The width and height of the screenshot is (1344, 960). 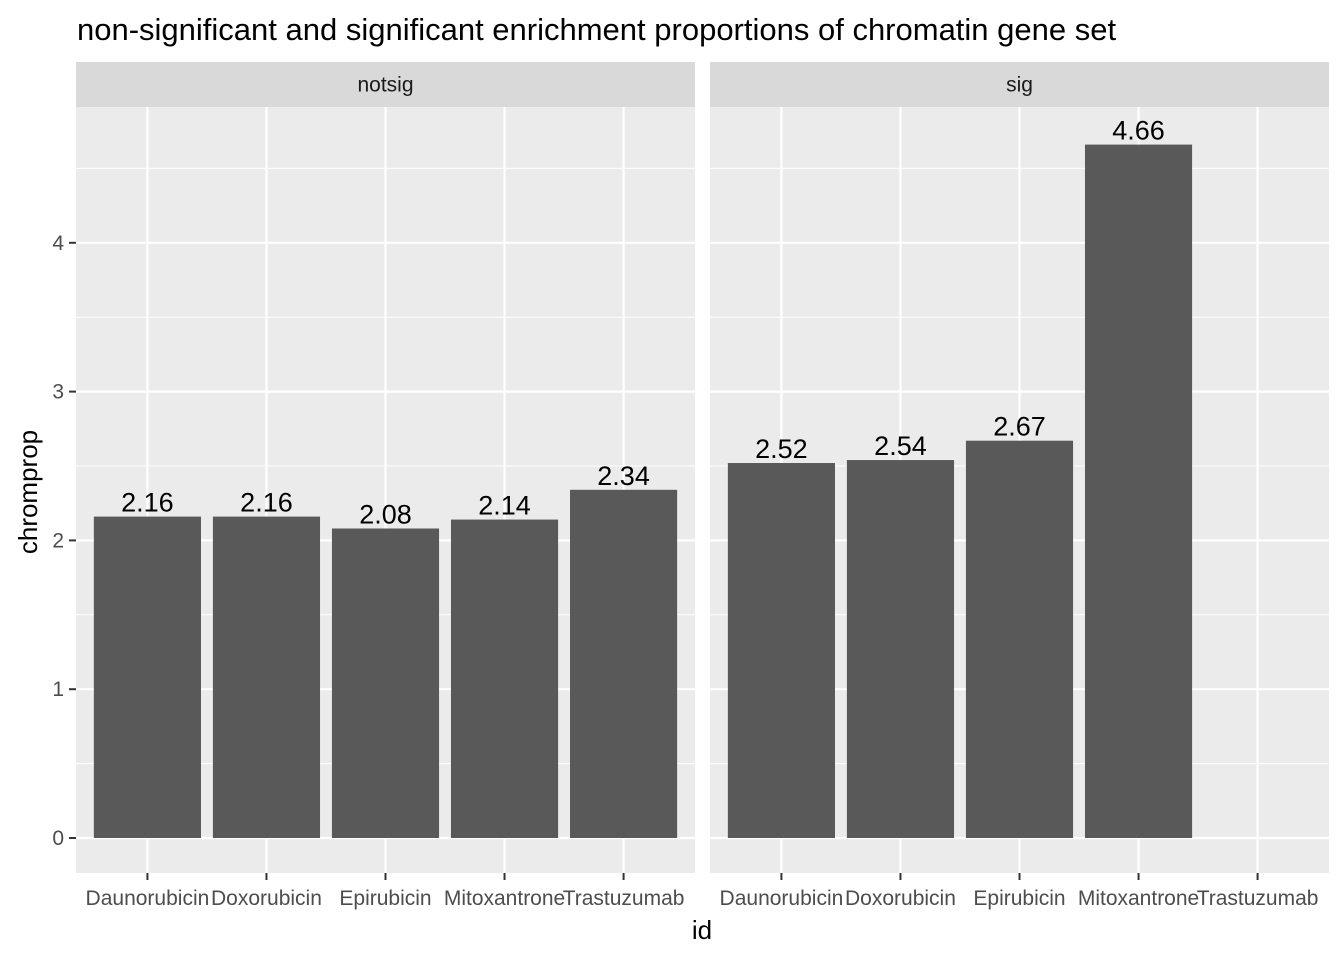 What do you see at coordinates (781, 449) in the screenshot?
I see `bar-value-label: 2.52` at bounding box center [781, 449].